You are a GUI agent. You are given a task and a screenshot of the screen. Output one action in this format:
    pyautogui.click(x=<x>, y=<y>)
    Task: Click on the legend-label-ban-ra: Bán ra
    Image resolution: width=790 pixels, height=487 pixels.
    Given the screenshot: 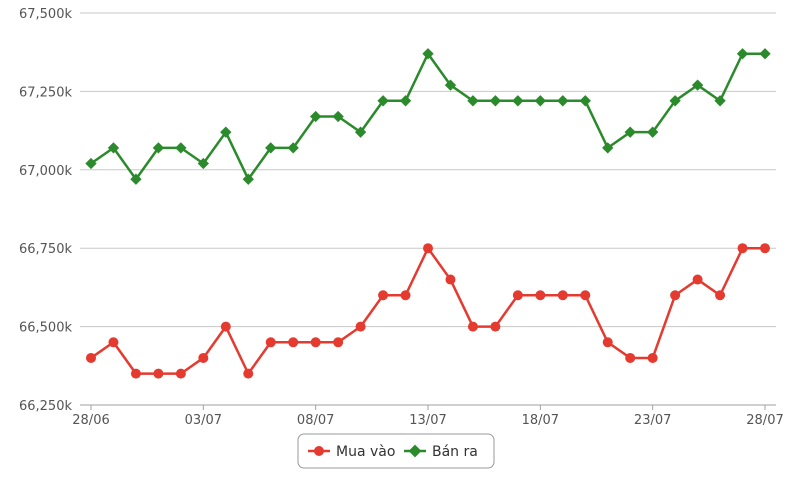 What is the action you would take?
    pyautogui.click(x=455, y=452)
    